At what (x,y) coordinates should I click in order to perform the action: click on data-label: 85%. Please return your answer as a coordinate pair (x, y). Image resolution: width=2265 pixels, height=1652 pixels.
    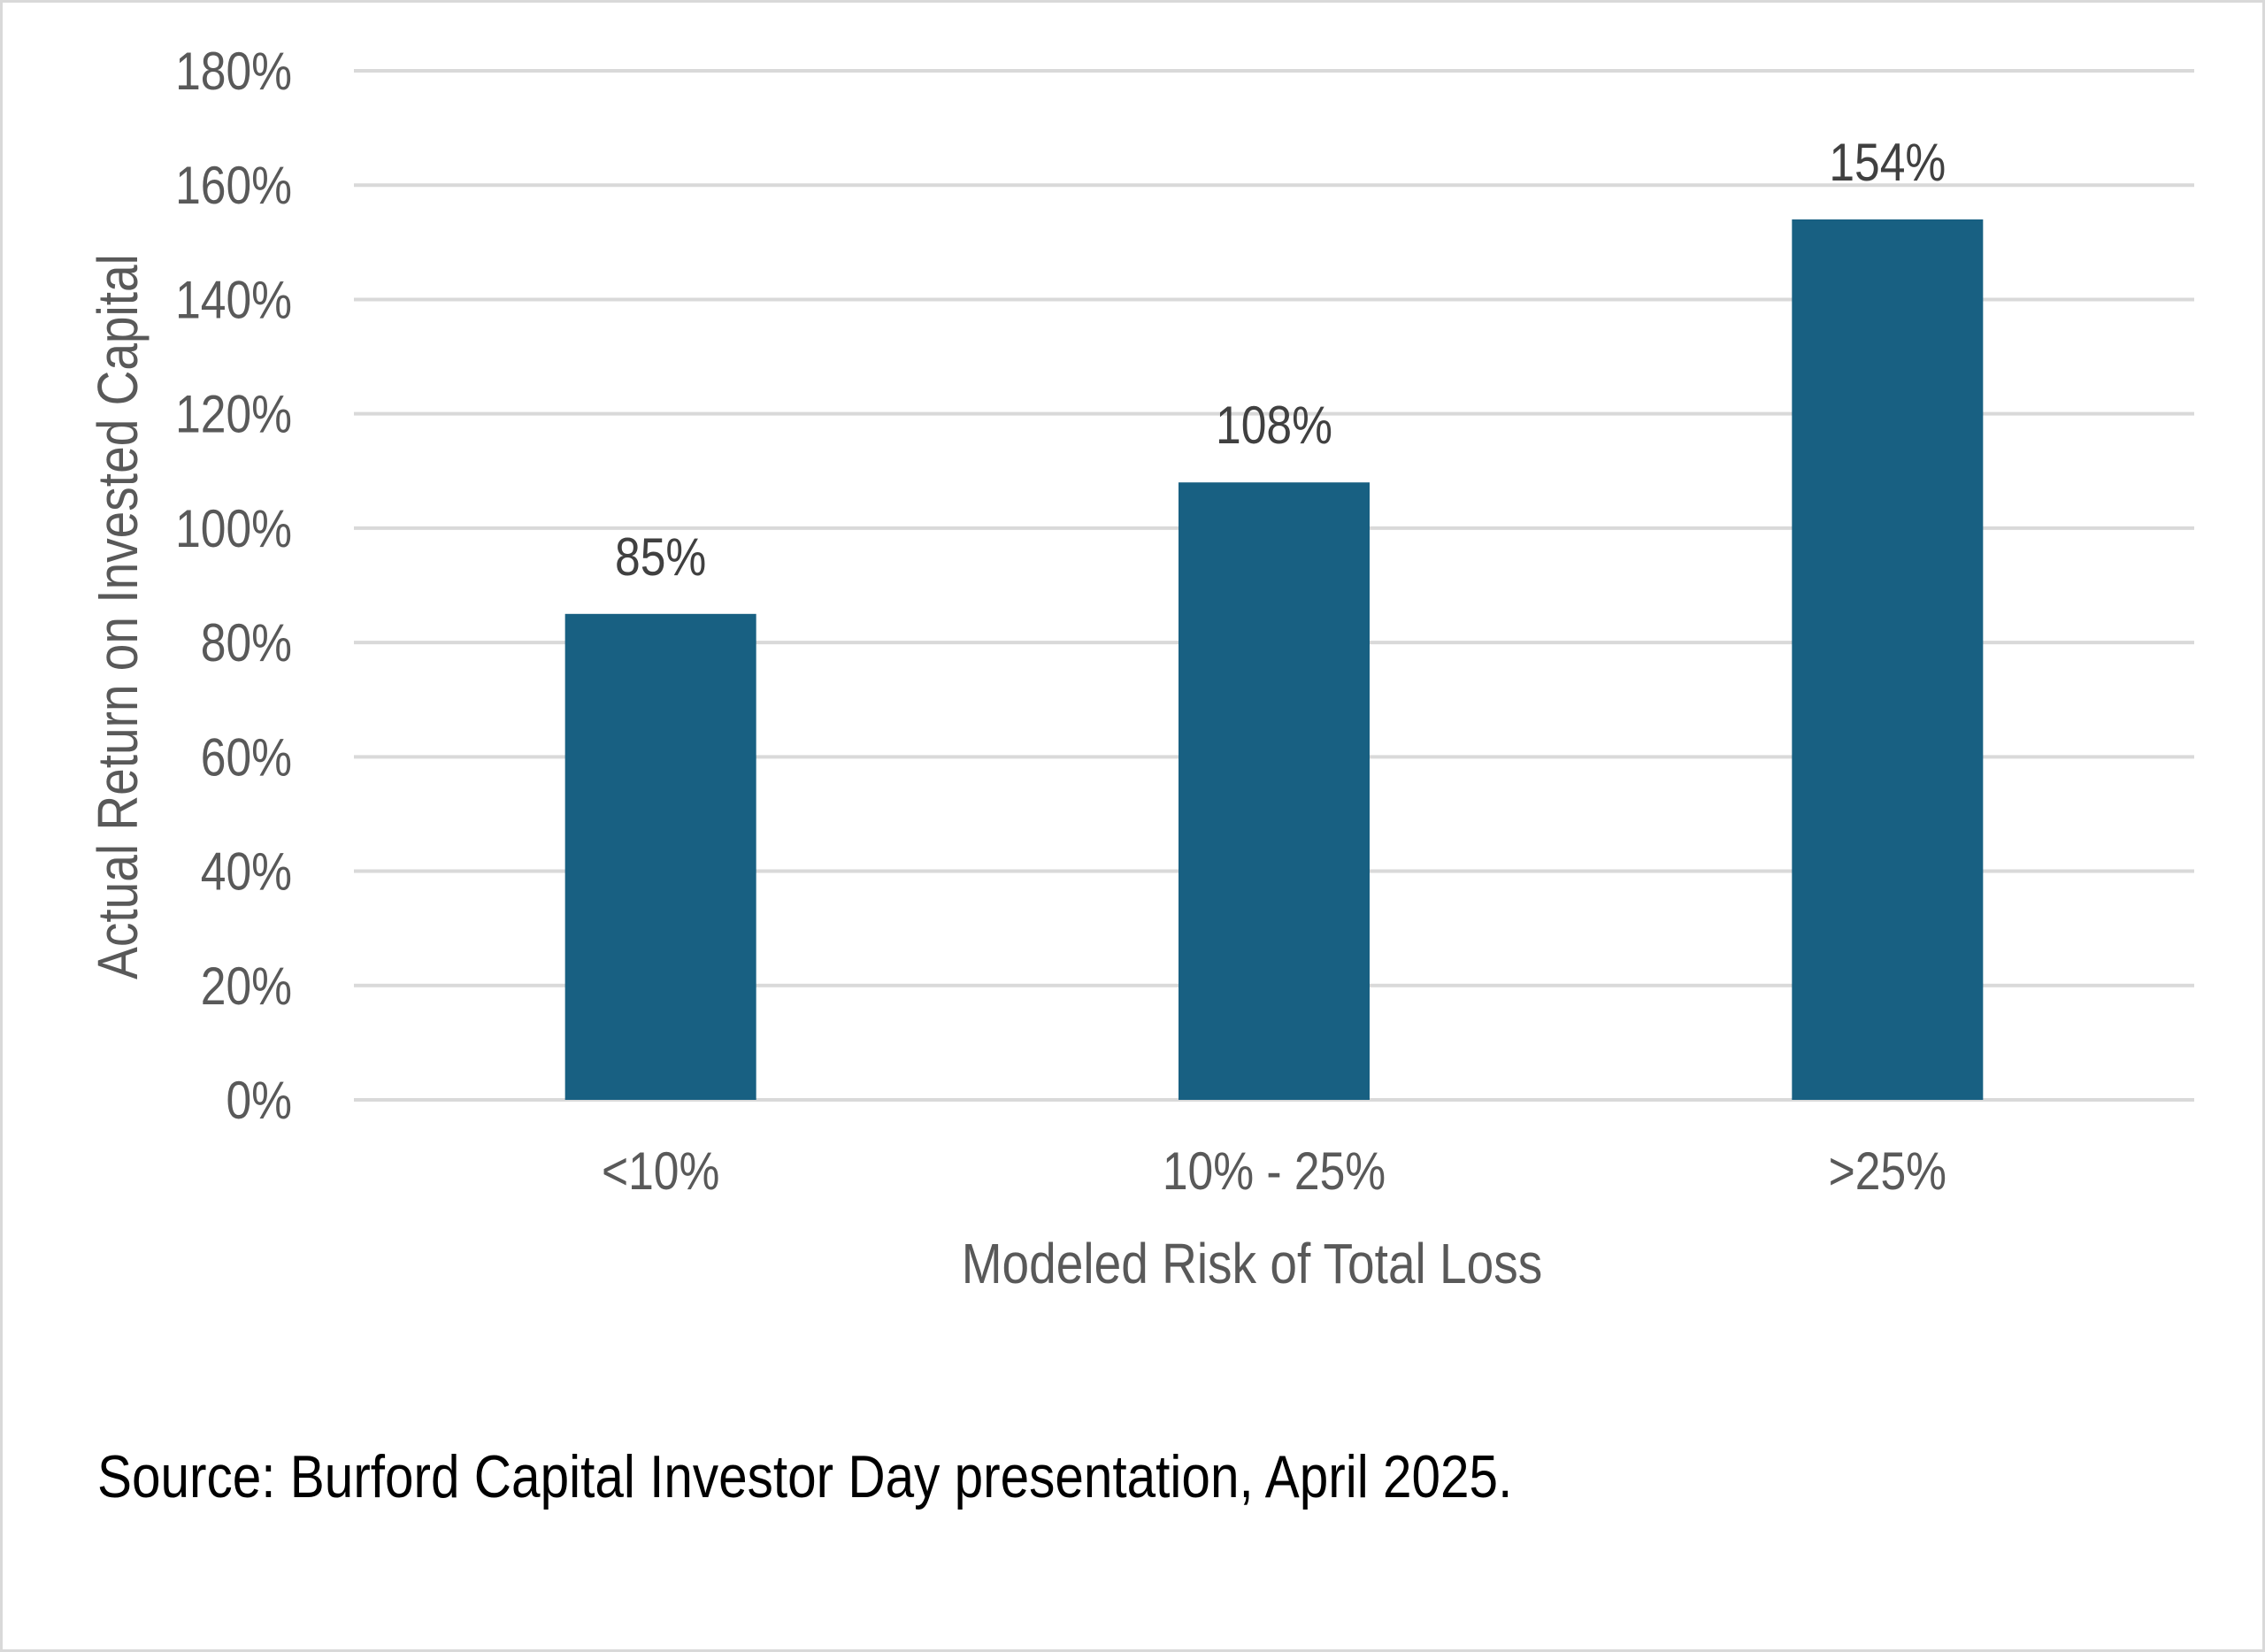
    Looking at the image, I should click on (660, 556).